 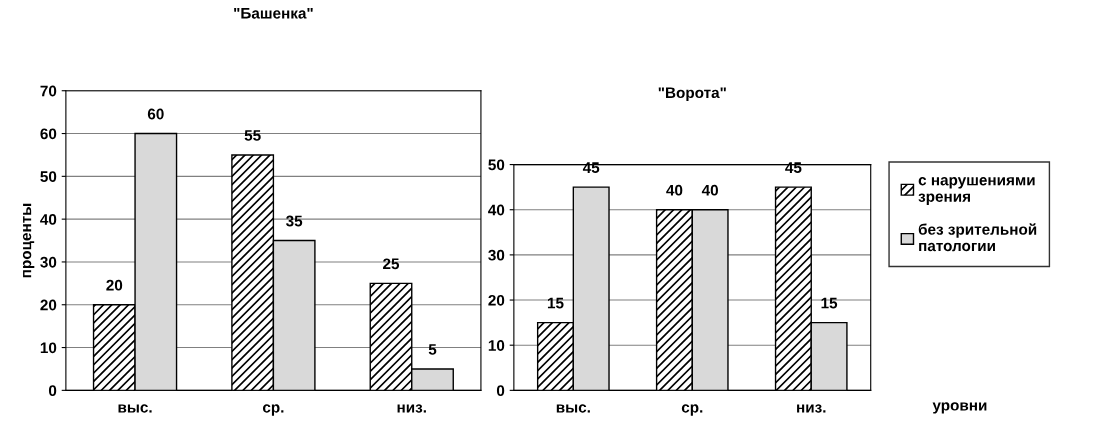 I want to click on data-label: 60, so click(x=155, y=114).